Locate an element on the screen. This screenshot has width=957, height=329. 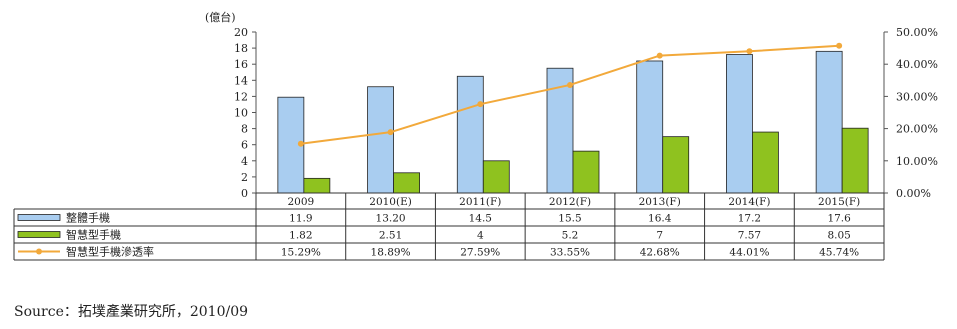
legend-label-0: 整體手機 is located at coordinates (88, 218).